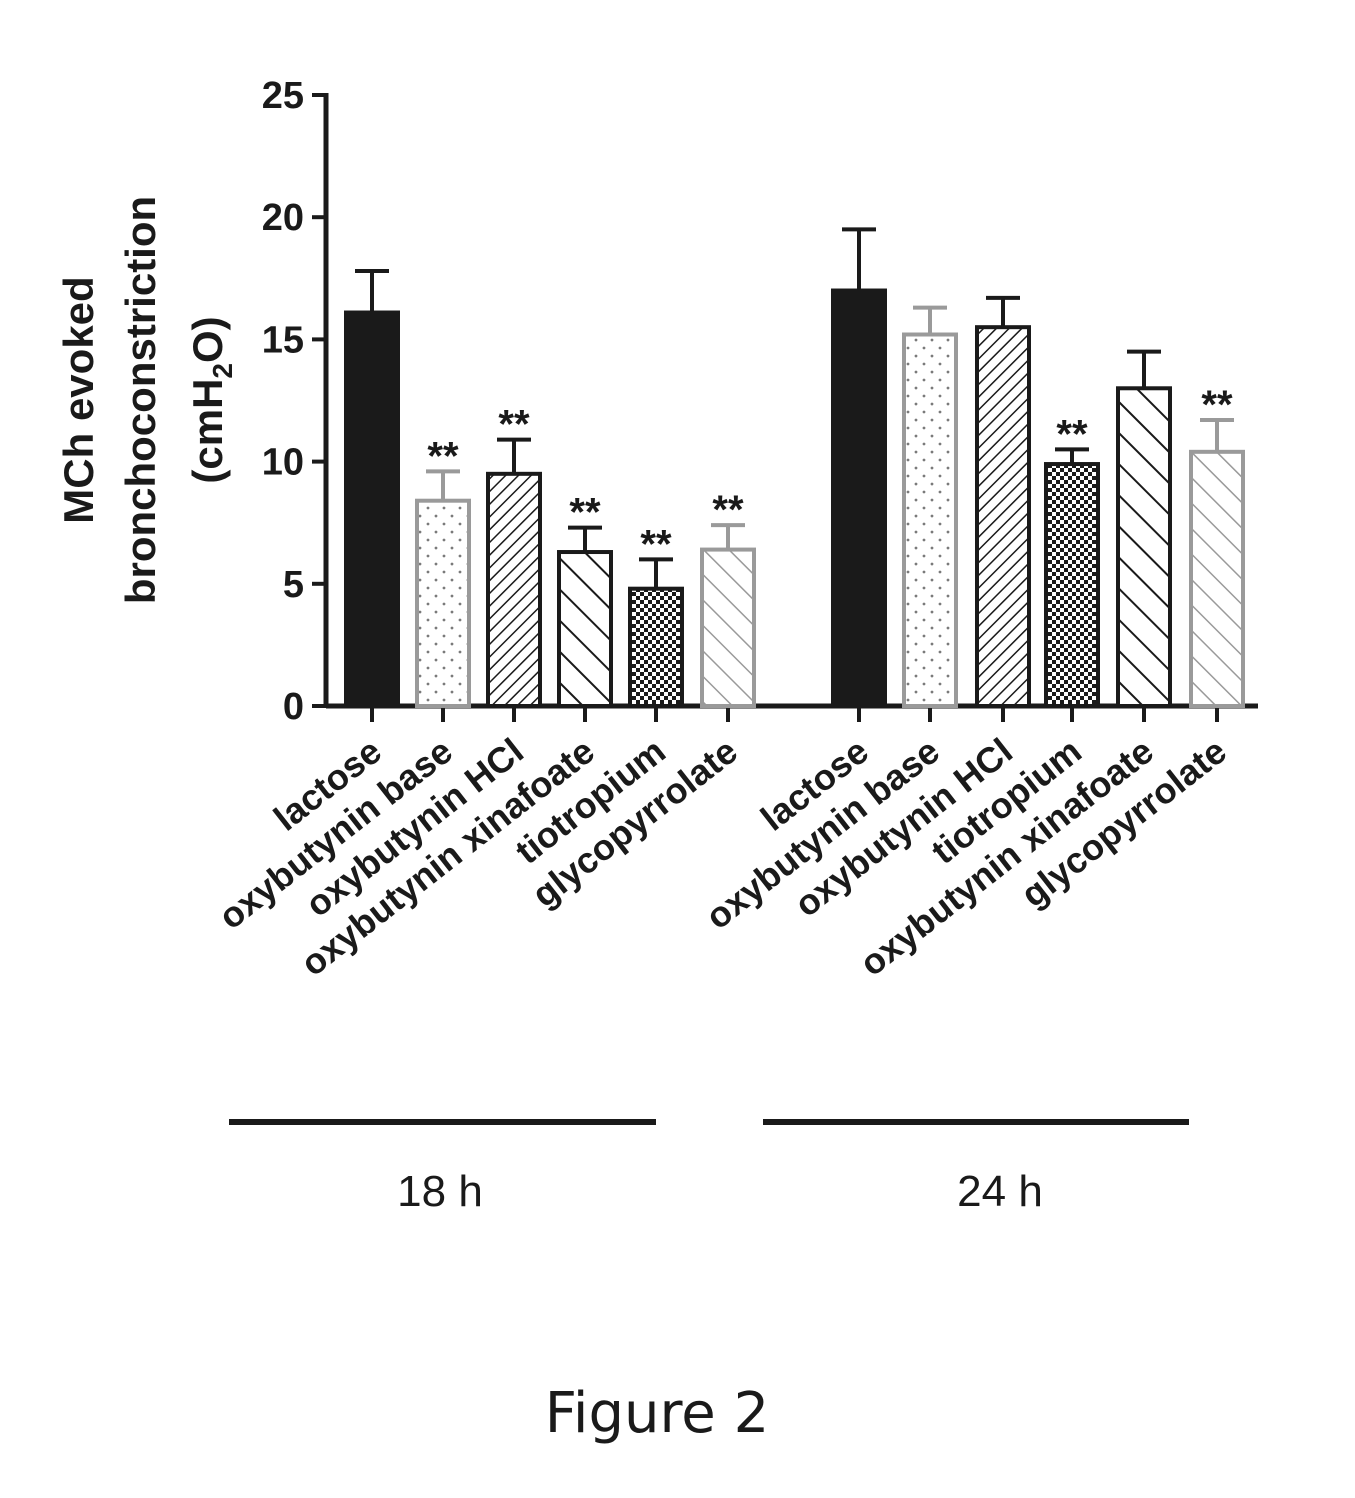 The width and height of the screenshot is (1355, 1498). Describe the element at coordinates (283, 340) in the screenshot. I see `y-tick-label: 15` at that location.